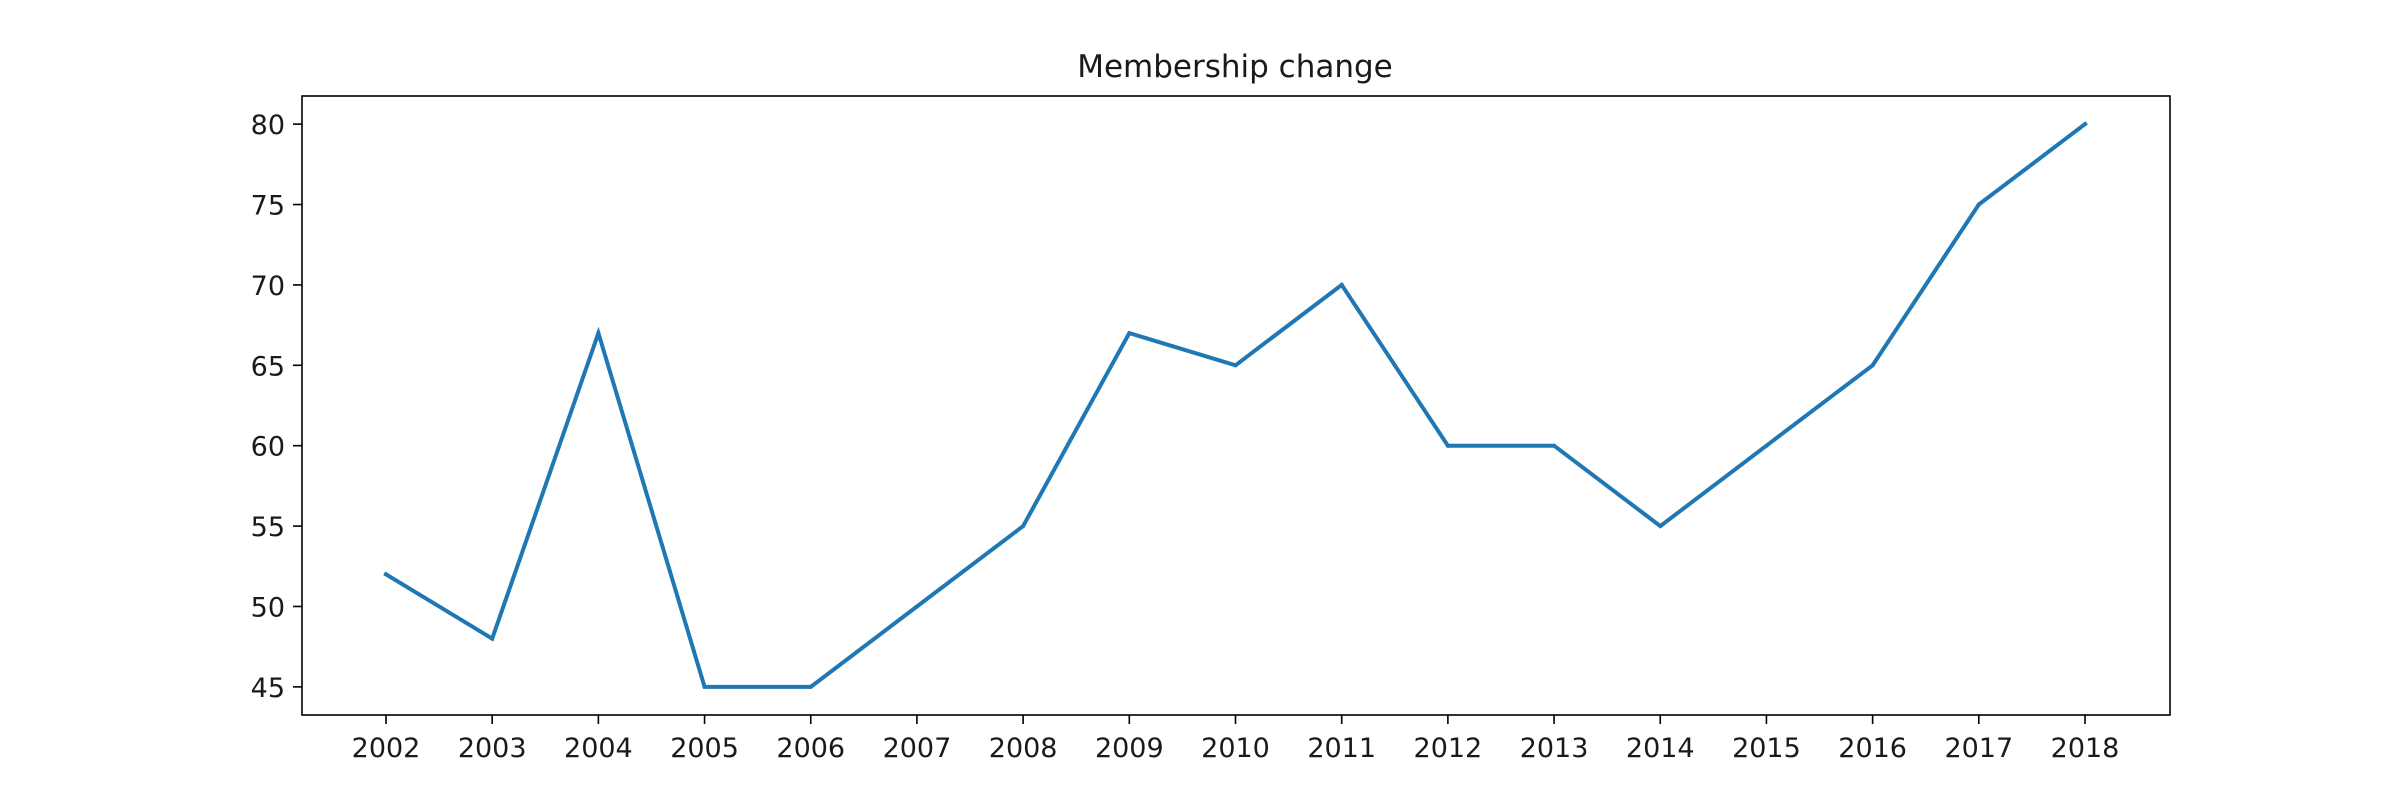 This screenshot has height=800, width=2400. Describe the element at coordinates (704, 748) in the screenshot. I see `x-tick-label: 2005` at that location.